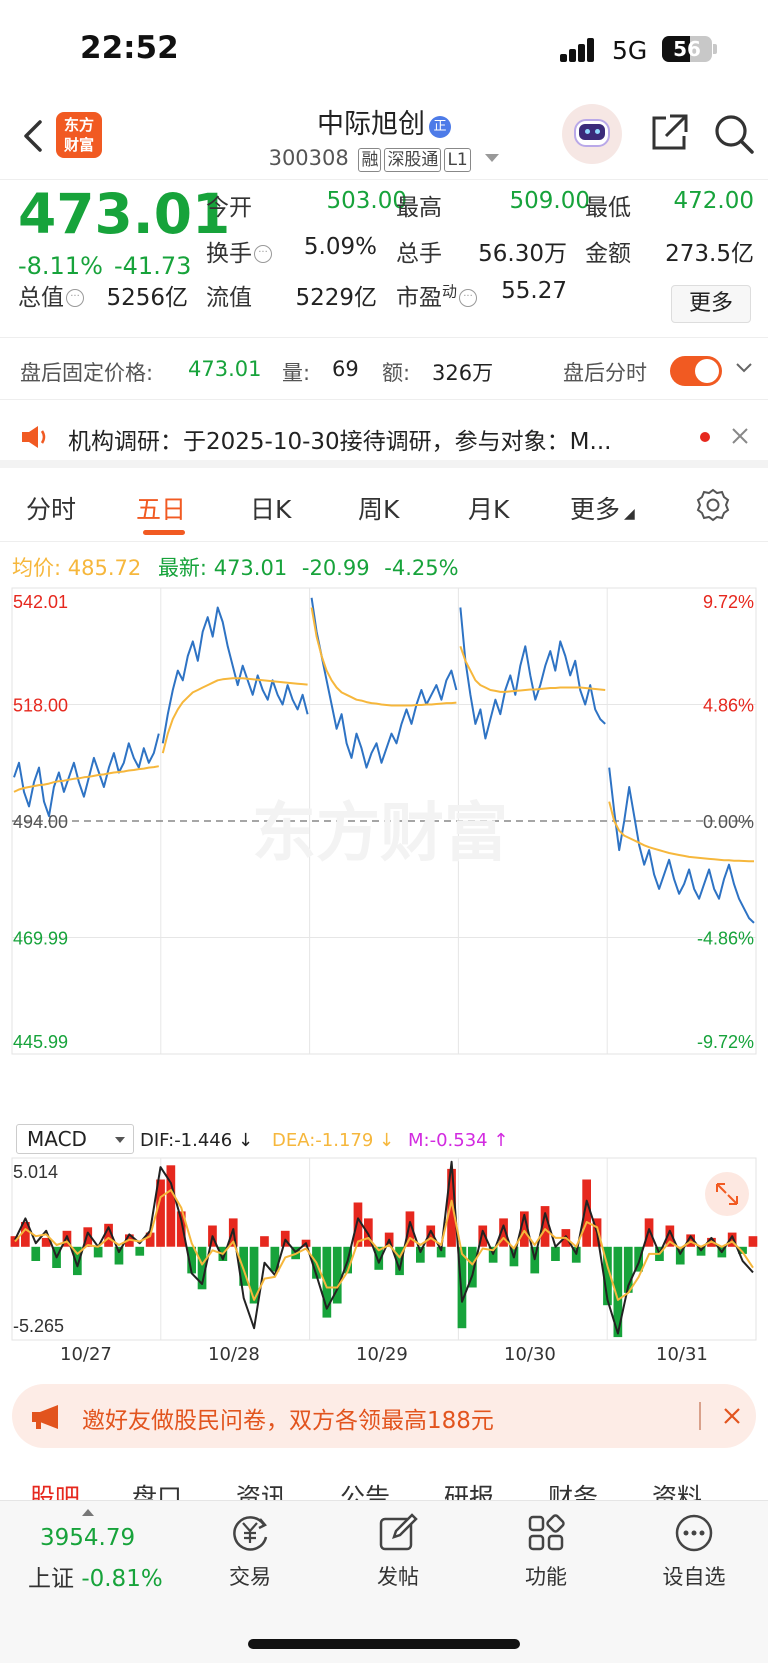  Describe the element at coordinates (734, 134) in the screenshot. I see `search-icon` at that location.